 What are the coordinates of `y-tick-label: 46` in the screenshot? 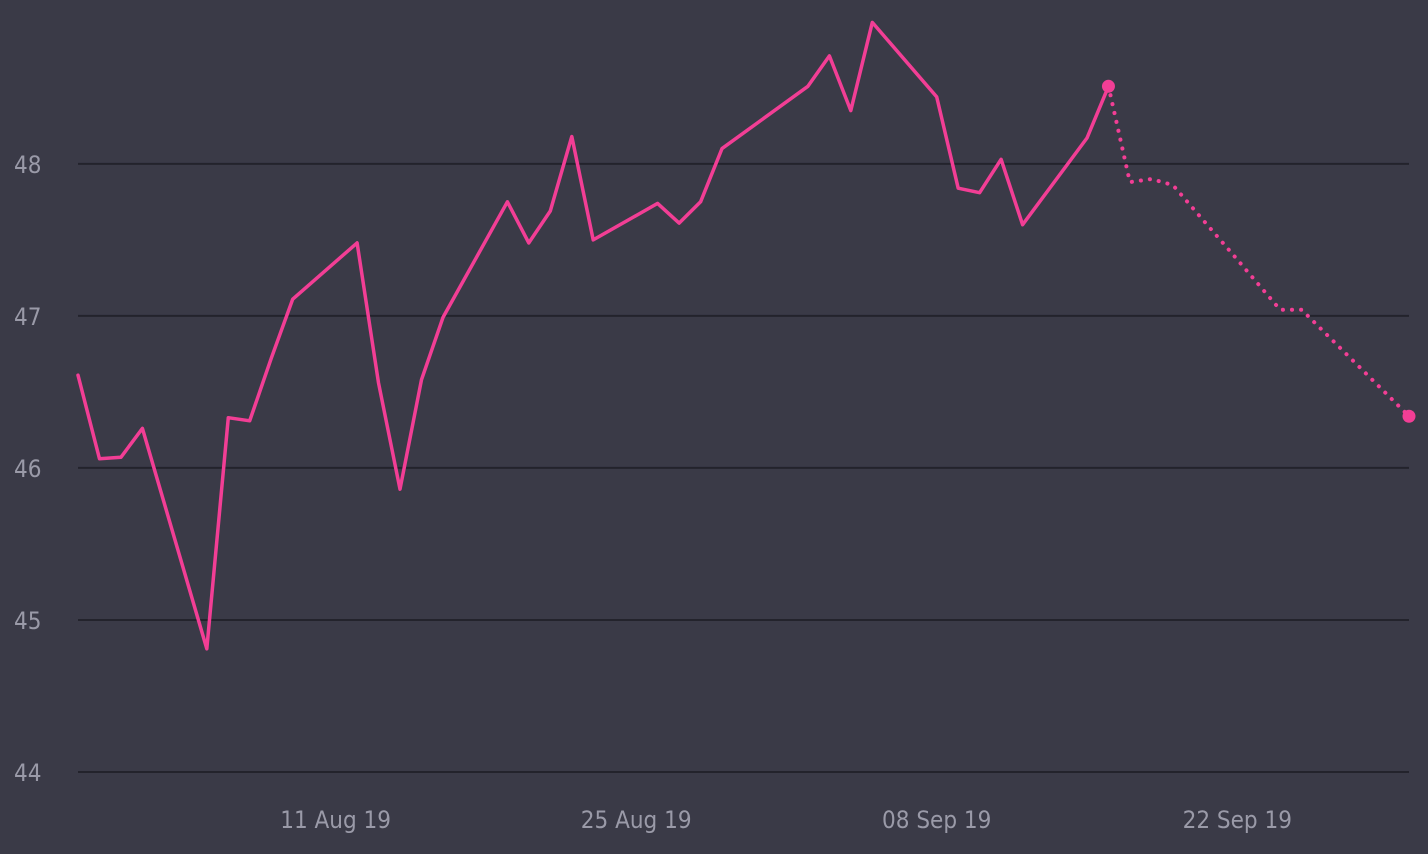 It's located at (27, 469).